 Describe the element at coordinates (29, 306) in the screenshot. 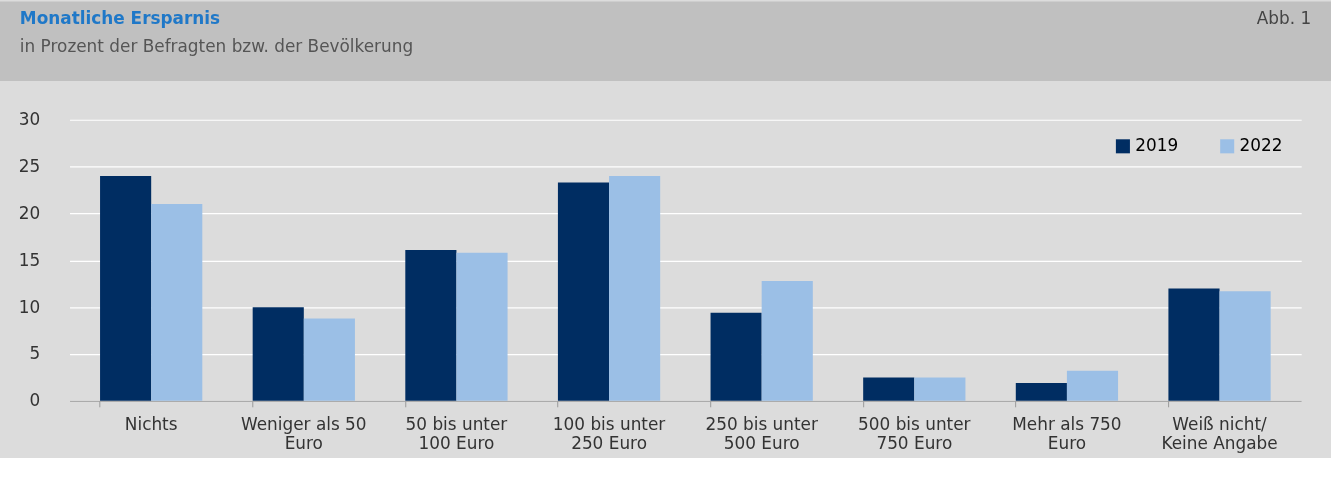

I see `y-tick-label: 10` at that location.